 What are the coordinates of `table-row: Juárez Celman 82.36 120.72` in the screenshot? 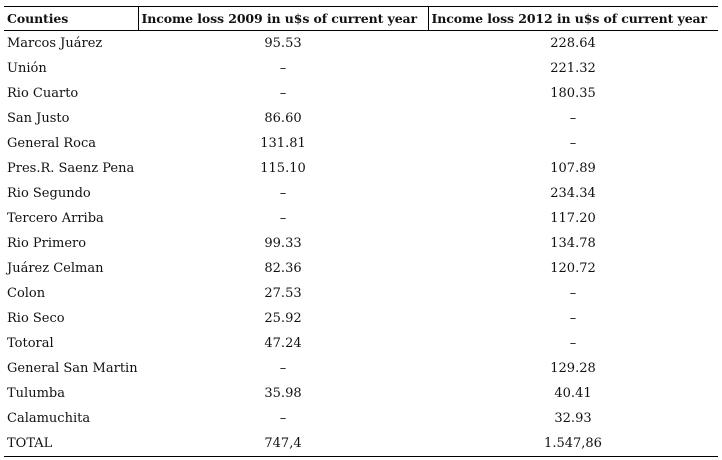 It's located at (361, 268).